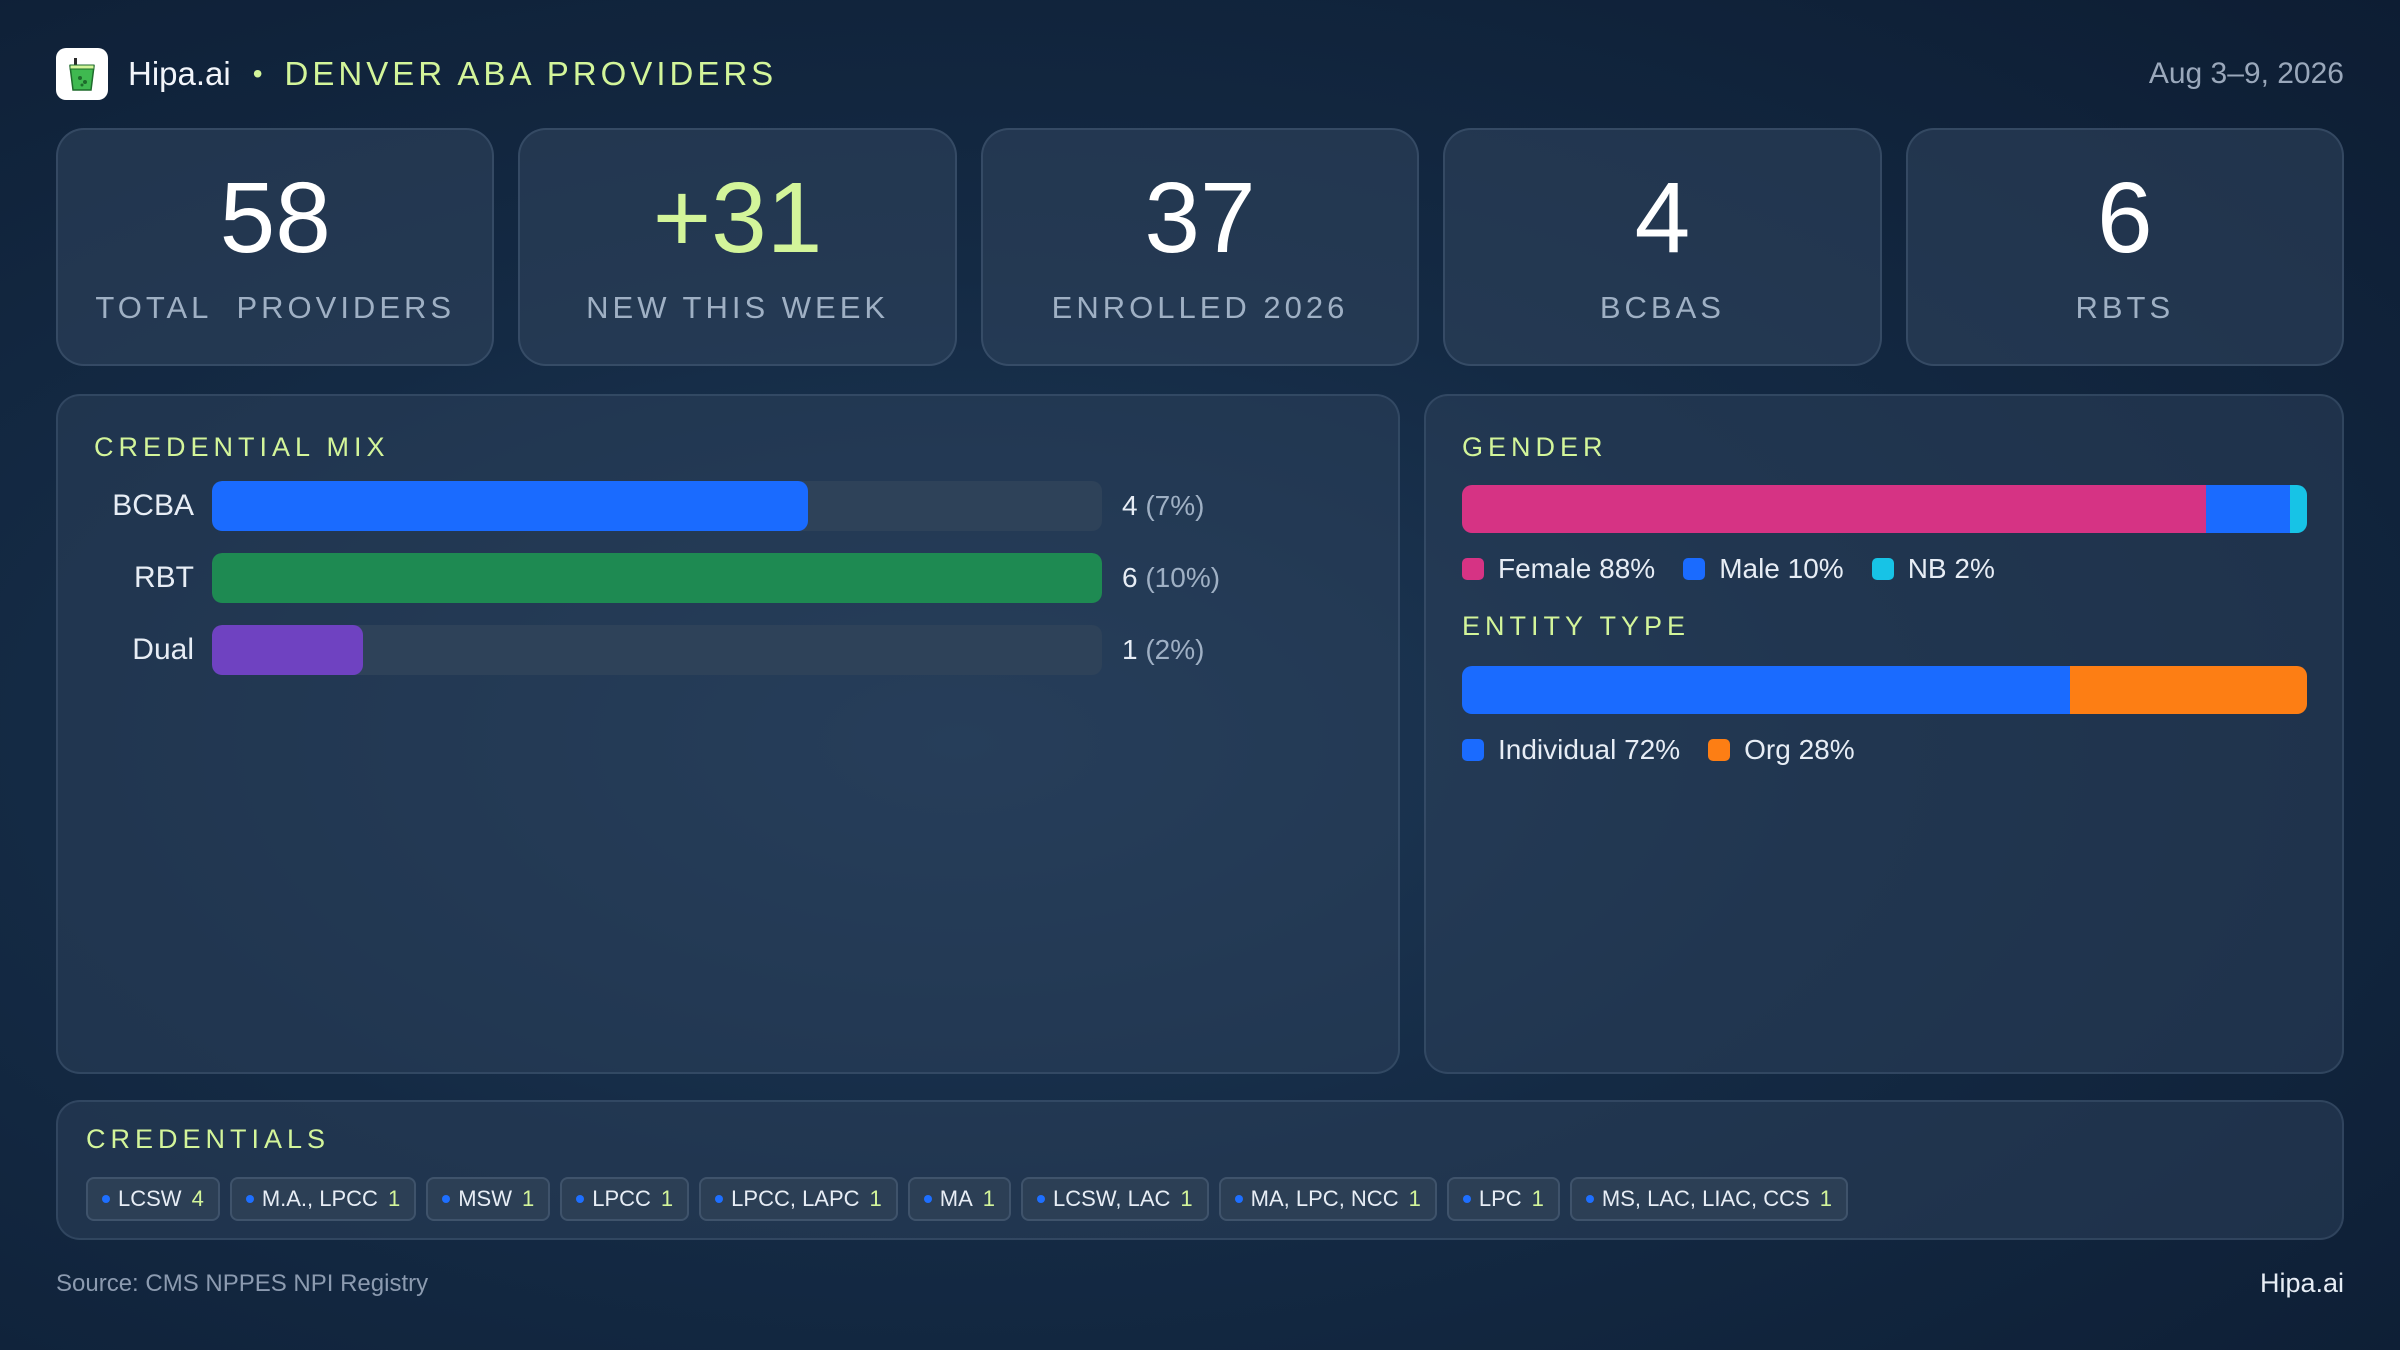 This screenshot has height=1350, width=2400. What do you see at coordinates (1576, 626) in the screenshot?
I see `entity-type-title: ENTITY TYPE` at bounding box center [1576, 626].